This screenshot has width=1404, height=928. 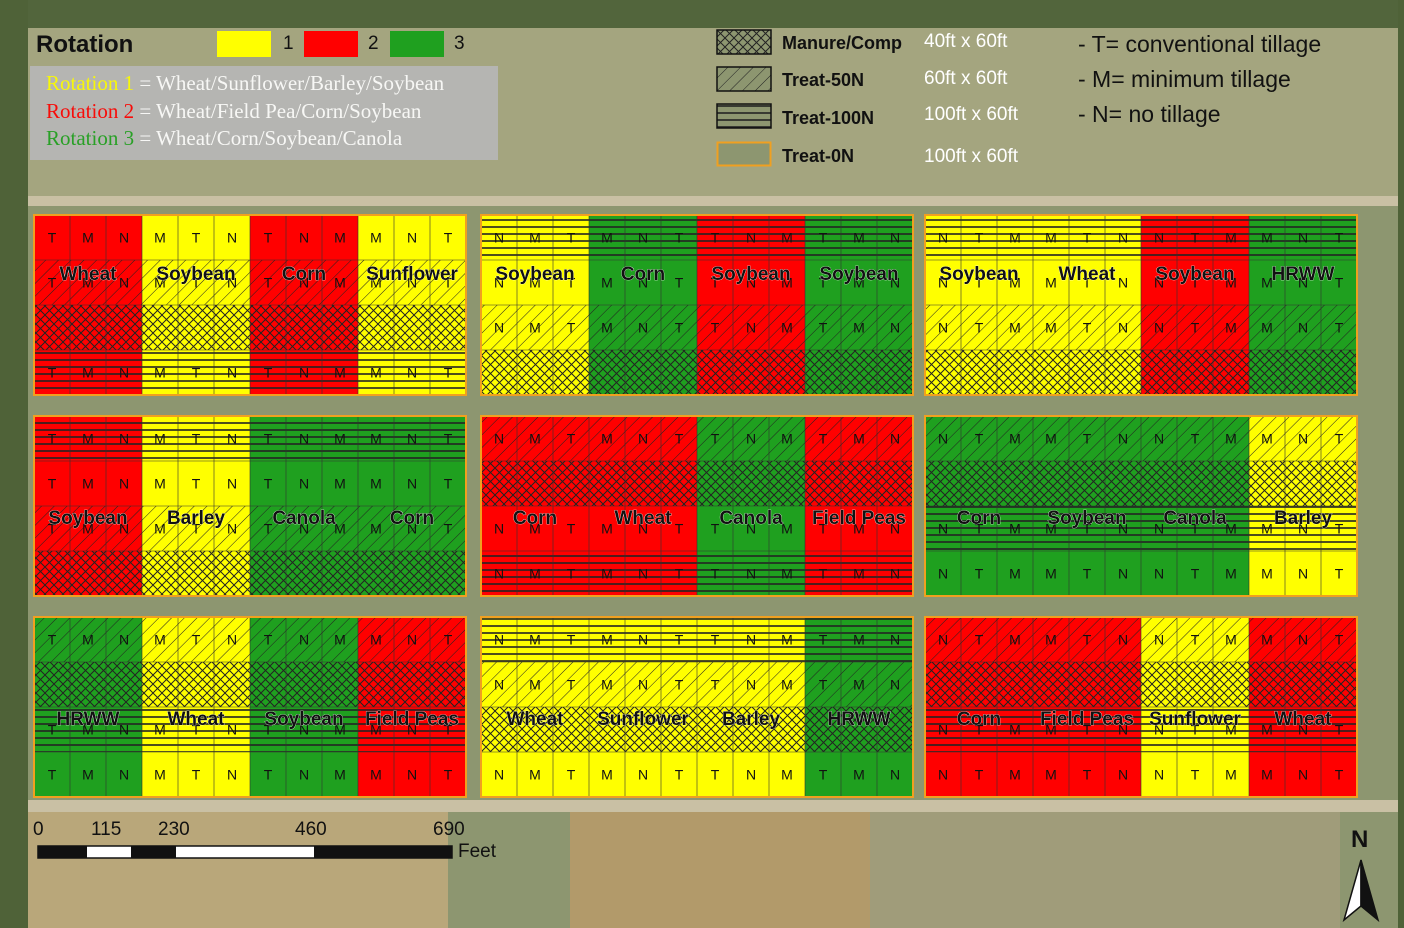 I want to click on rotation-1-crops: = Wheat/Sunflower/Barley/Soybean, so click(x=289, y=83).